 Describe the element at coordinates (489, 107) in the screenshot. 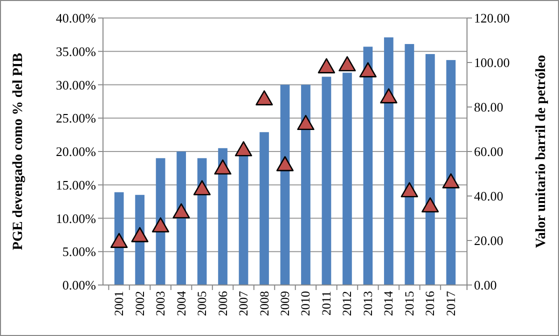

I see `y2-tick-label: 80.00` at that location.